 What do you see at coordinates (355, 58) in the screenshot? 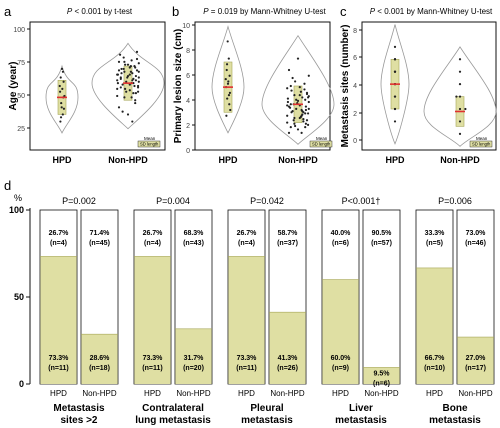
I see `y-tick-label: 6` at bounding box center [355, 58].